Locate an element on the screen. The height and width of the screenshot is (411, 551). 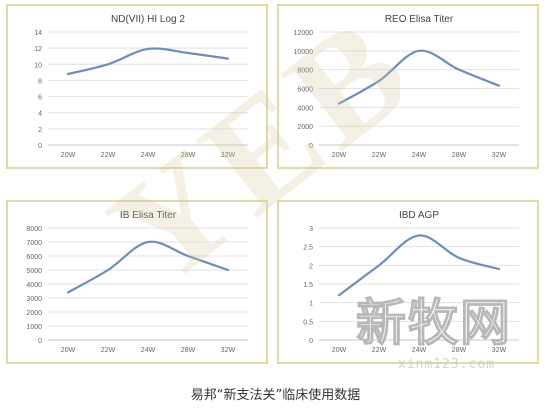
y-tick-label: 4 is located at coordinates (40, 114).